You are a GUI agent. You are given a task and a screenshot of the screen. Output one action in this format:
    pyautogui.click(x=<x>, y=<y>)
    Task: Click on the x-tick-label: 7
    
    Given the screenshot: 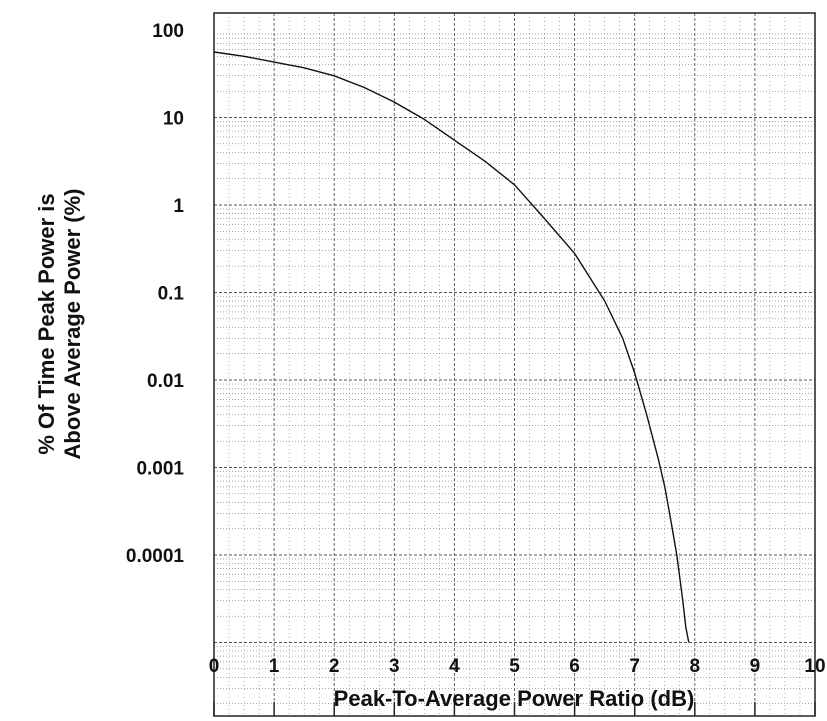 What is the action you would take?
    pyautogui.click(x=634, y=666)
    